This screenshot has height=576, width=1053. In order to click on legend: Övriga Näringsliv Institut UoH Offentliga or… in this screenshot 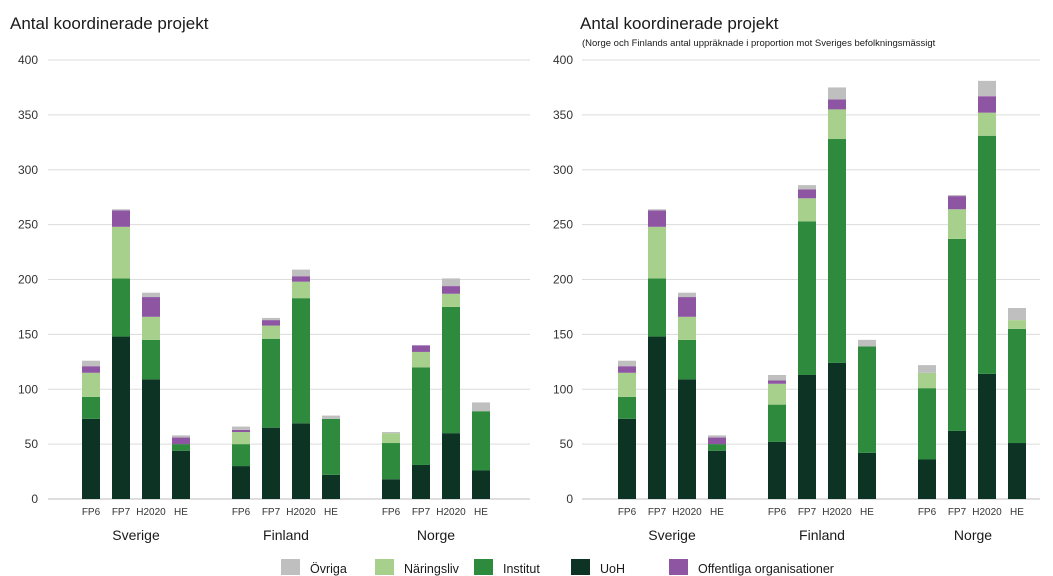, I will do `click(557, 567)`.